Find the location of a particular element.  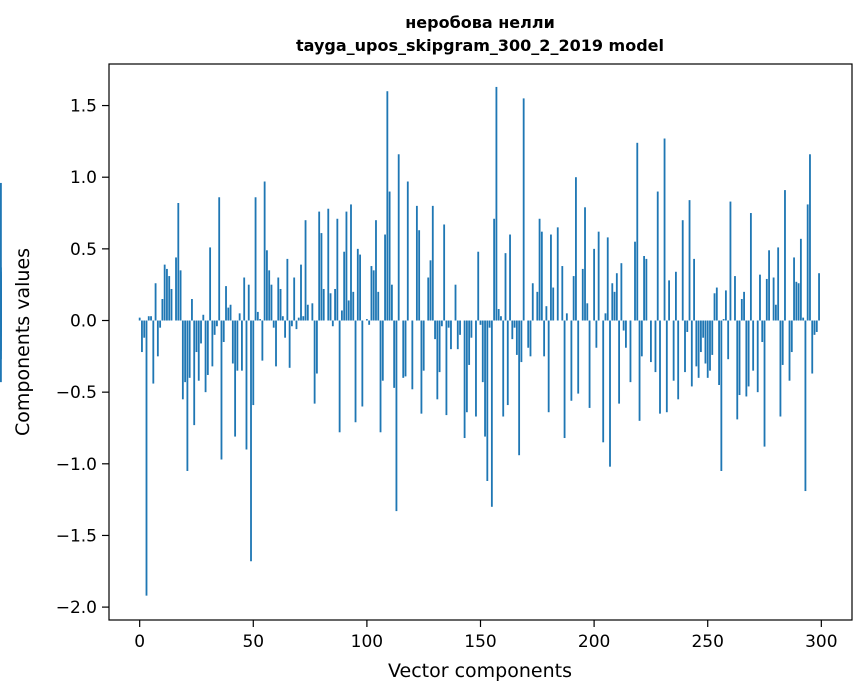

y-tick-label-6: 1.0 is located at coordinates (83, 178).